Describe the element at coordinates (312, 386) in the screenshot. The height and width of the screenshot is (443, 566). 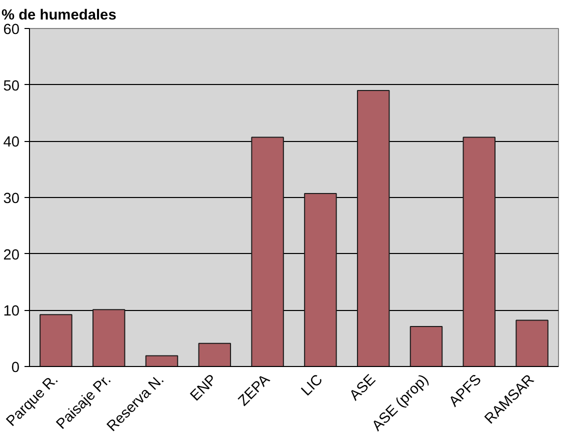
I see `x-tick-label: LIC` at that location.